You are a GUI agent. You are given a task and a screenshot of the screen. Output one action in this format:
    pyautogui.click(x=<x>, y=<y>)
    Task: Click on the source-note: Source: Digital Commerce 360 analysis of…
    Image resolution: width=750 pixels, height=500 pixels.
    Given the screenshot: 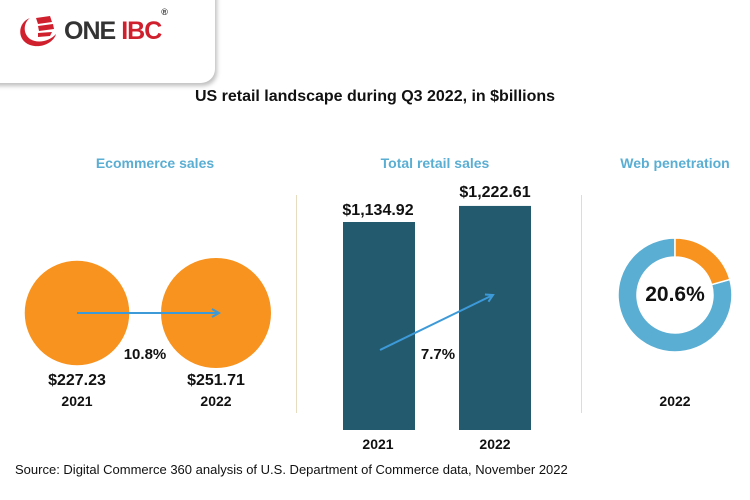 What is the action you would take?
    pyautogui.click(x=291, y=469)
    